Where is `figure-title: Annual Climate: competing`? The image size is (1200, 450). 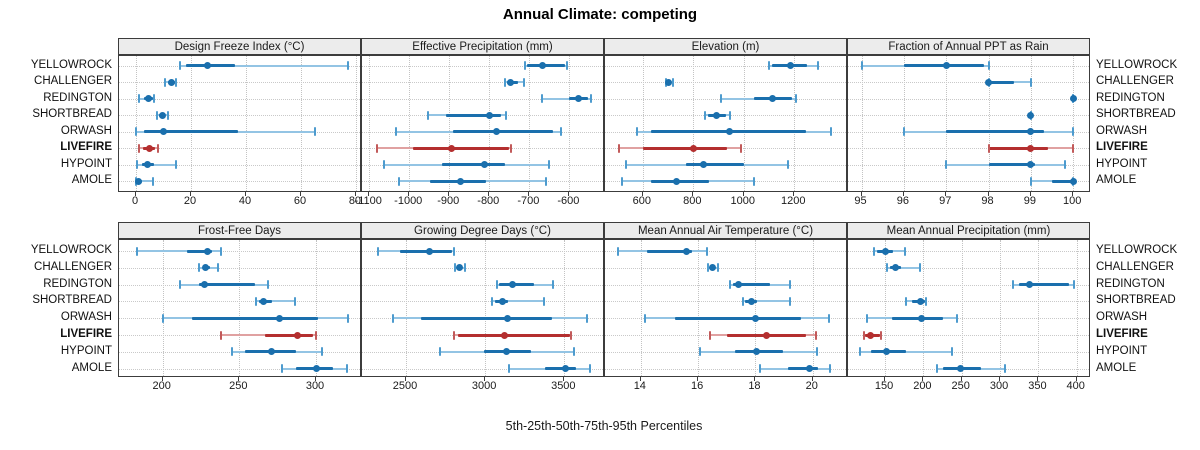
figure-title: Annual Climate: competing is located at coordinates (600, 14).